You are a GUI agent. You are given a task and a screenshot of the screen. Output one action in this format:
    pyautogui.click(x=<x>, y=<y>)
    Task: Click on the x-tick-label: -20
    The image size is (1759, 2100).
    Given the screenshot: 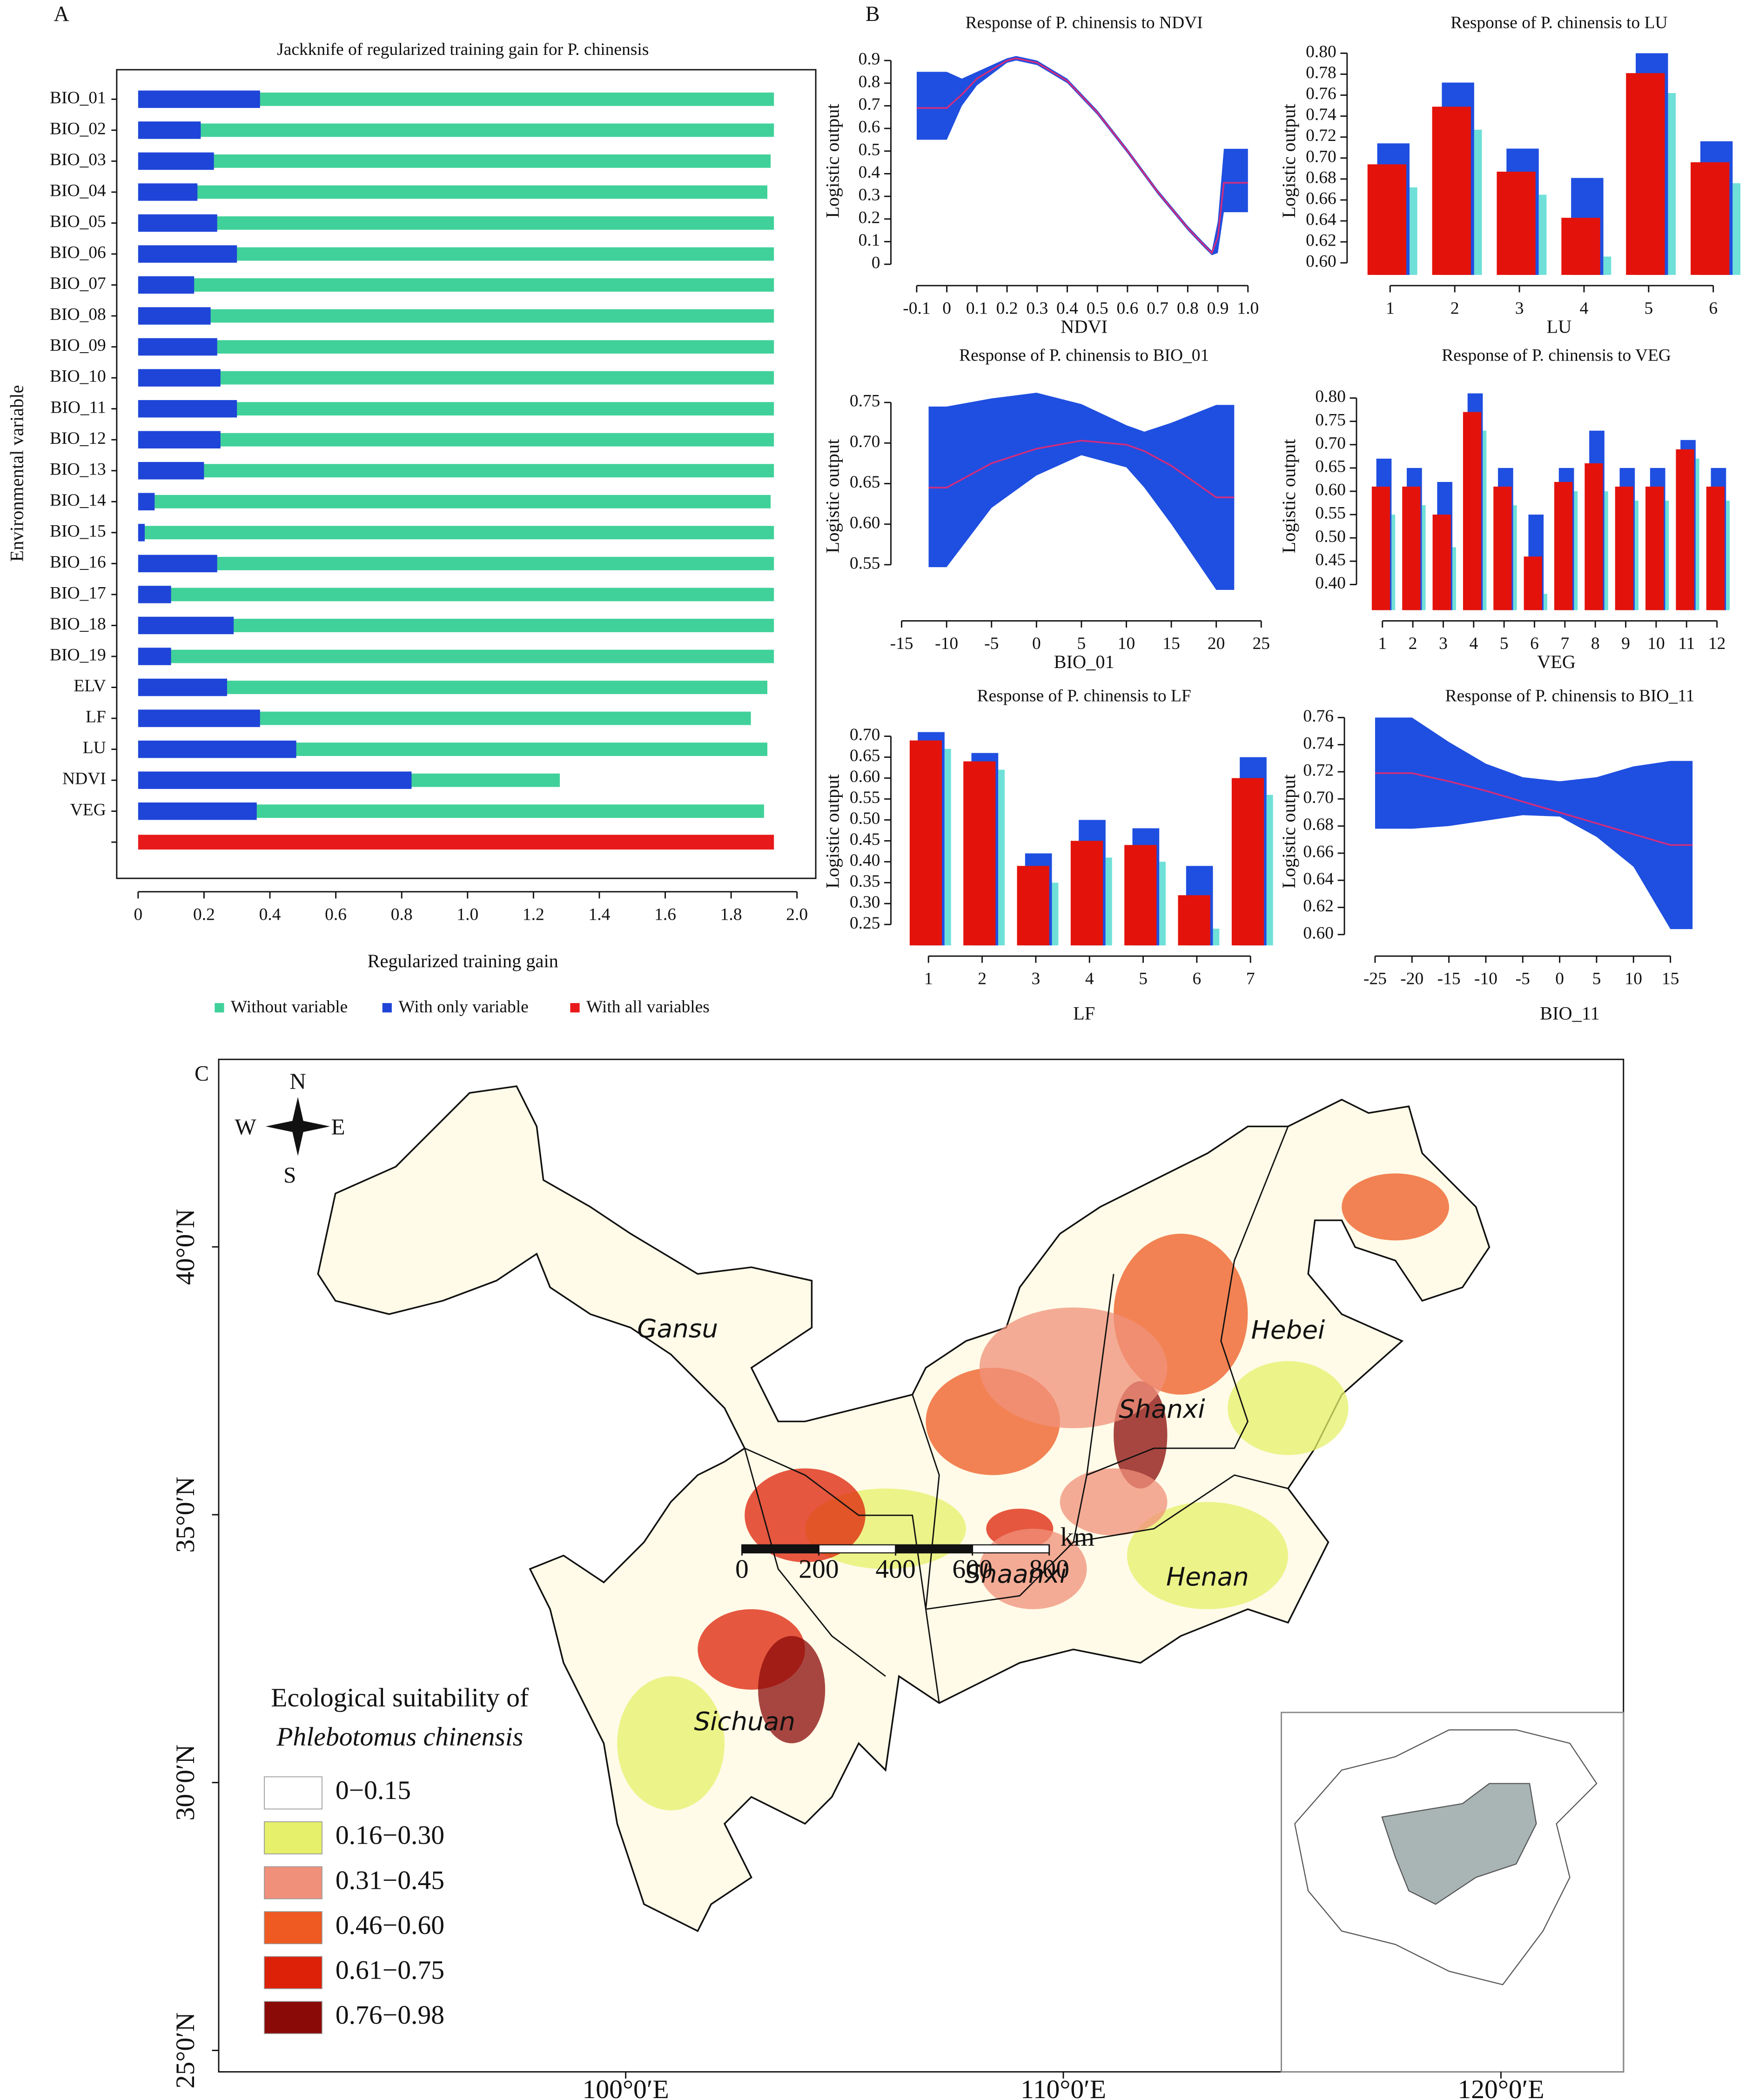 What is the action you would take?
    pyautogui.click(x=1412, y=979)
    